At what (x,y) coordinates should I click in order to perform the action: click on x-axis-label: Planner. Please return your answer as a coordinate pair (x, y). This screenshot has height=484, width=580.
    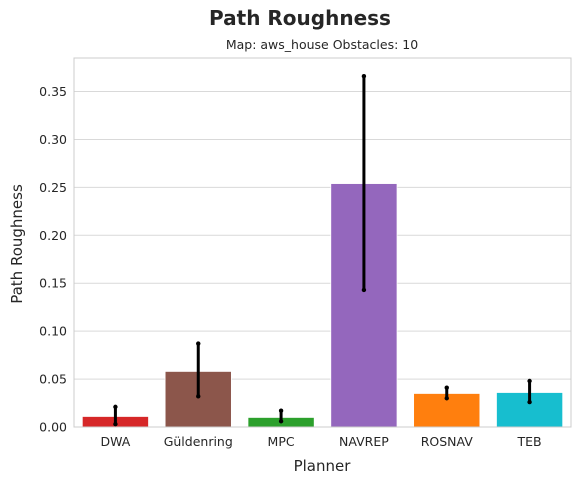
    Looking at the image, I should click on (323, 466).